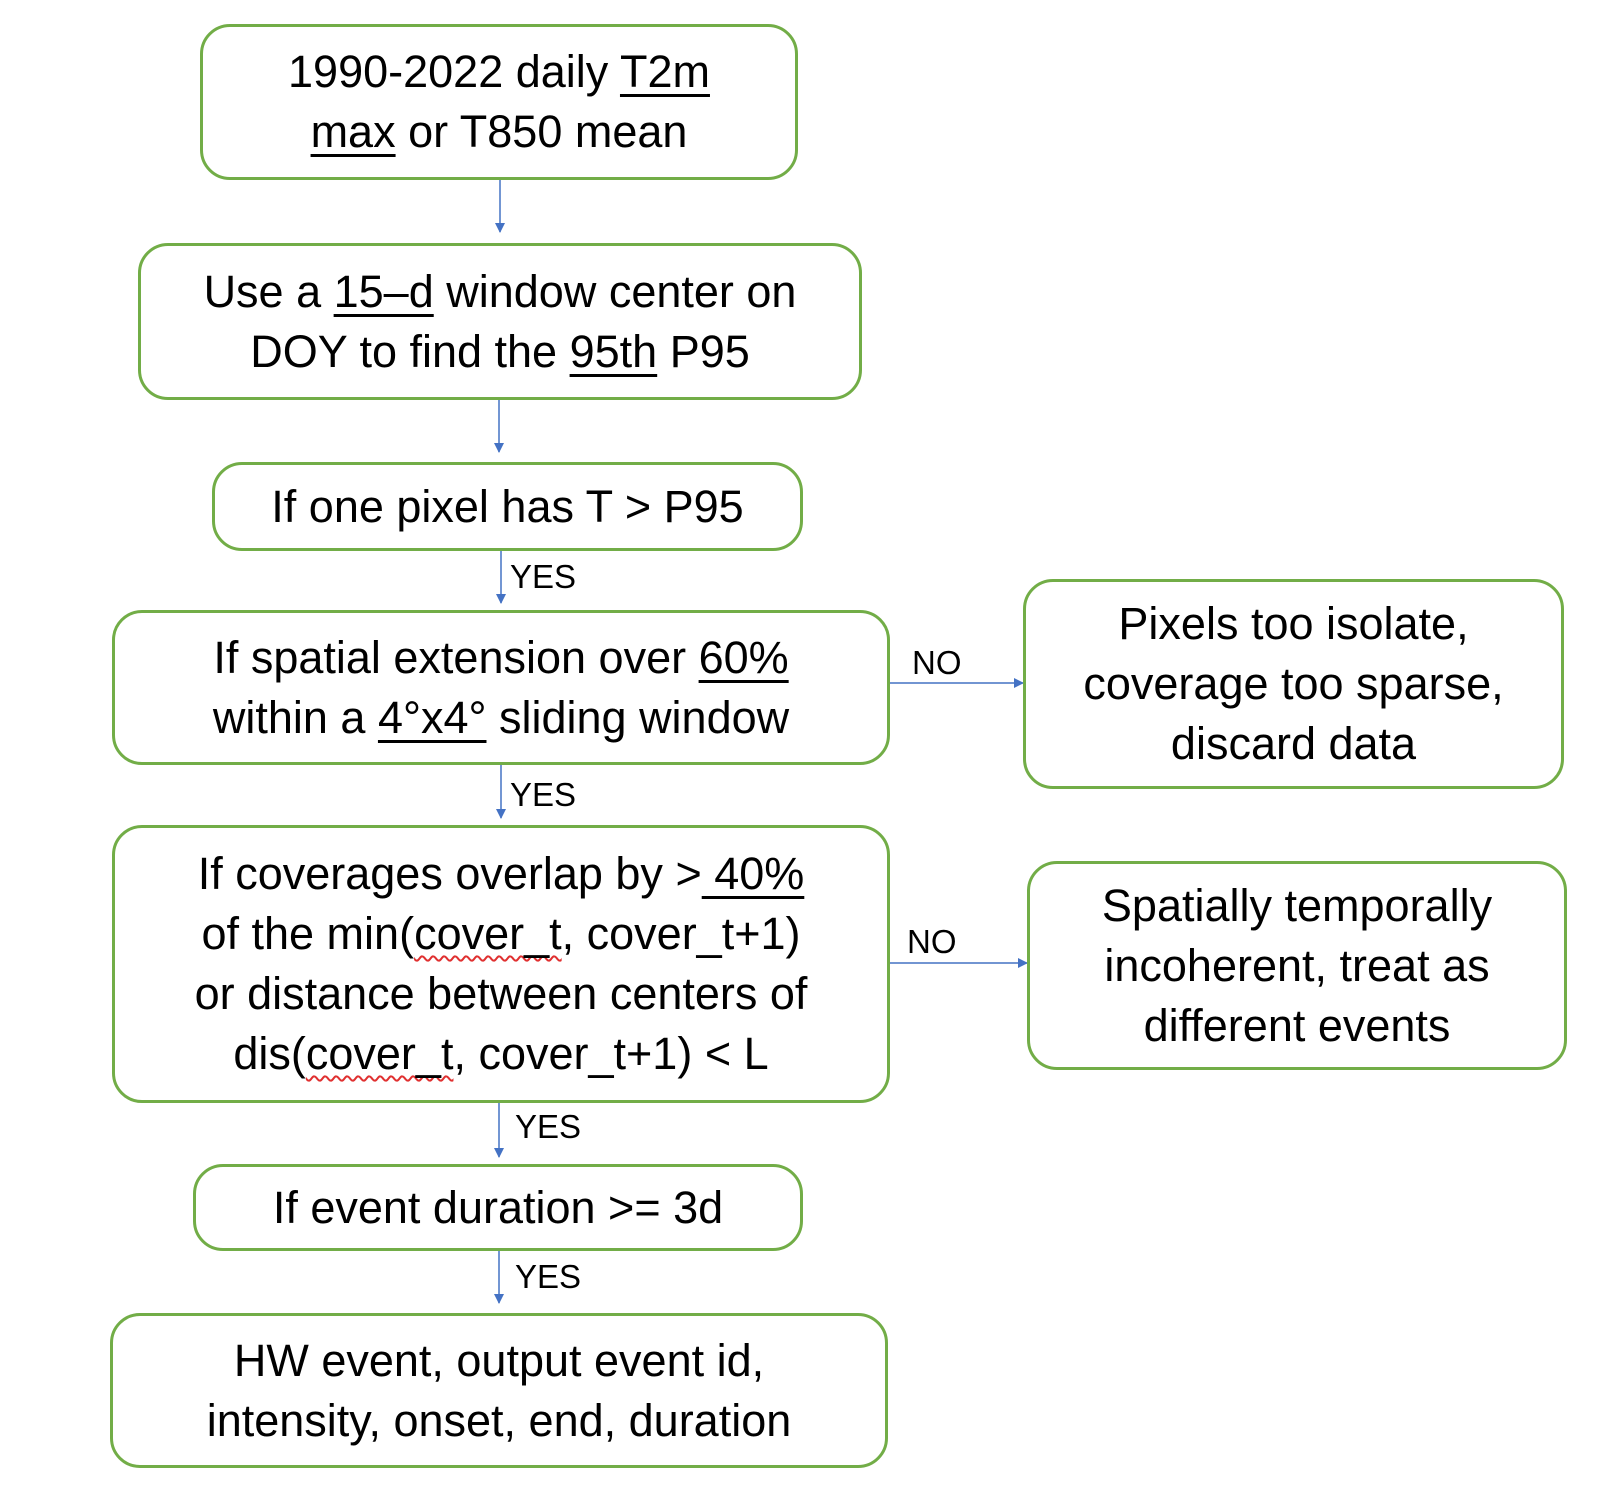  I want to click on node-text-line: dis(cover_t, cover_t+1) < L, so click(501, 1053).